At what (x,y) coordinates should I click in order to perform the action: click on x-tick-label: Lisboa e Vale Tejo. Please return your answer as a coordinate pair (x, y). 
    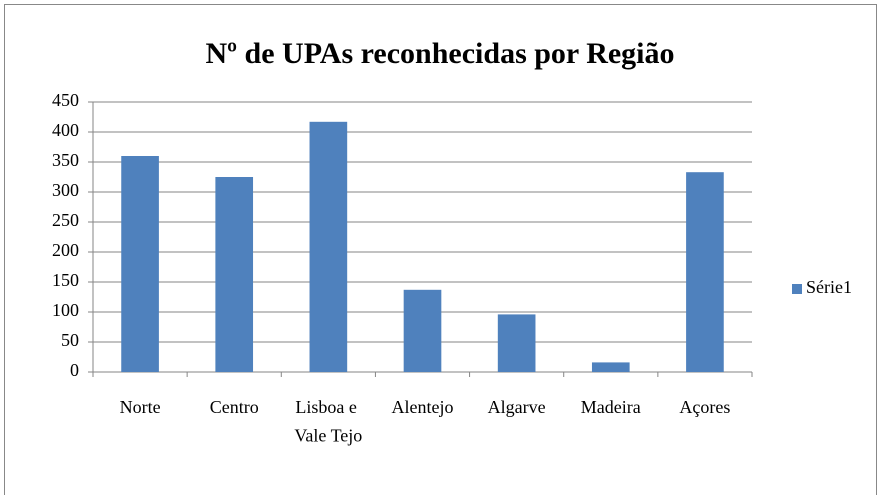
    Looking at the image, I should click on (328, 421).